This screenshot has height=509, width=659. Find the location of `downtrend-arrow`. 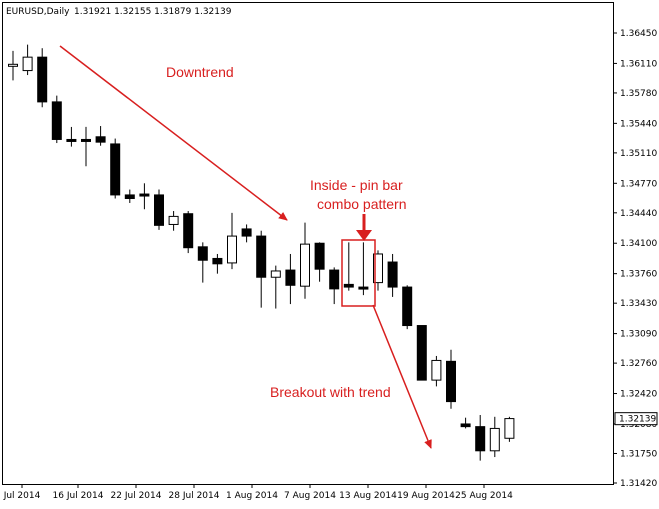

downtrend-arrow is located at coordinates (173, 133).